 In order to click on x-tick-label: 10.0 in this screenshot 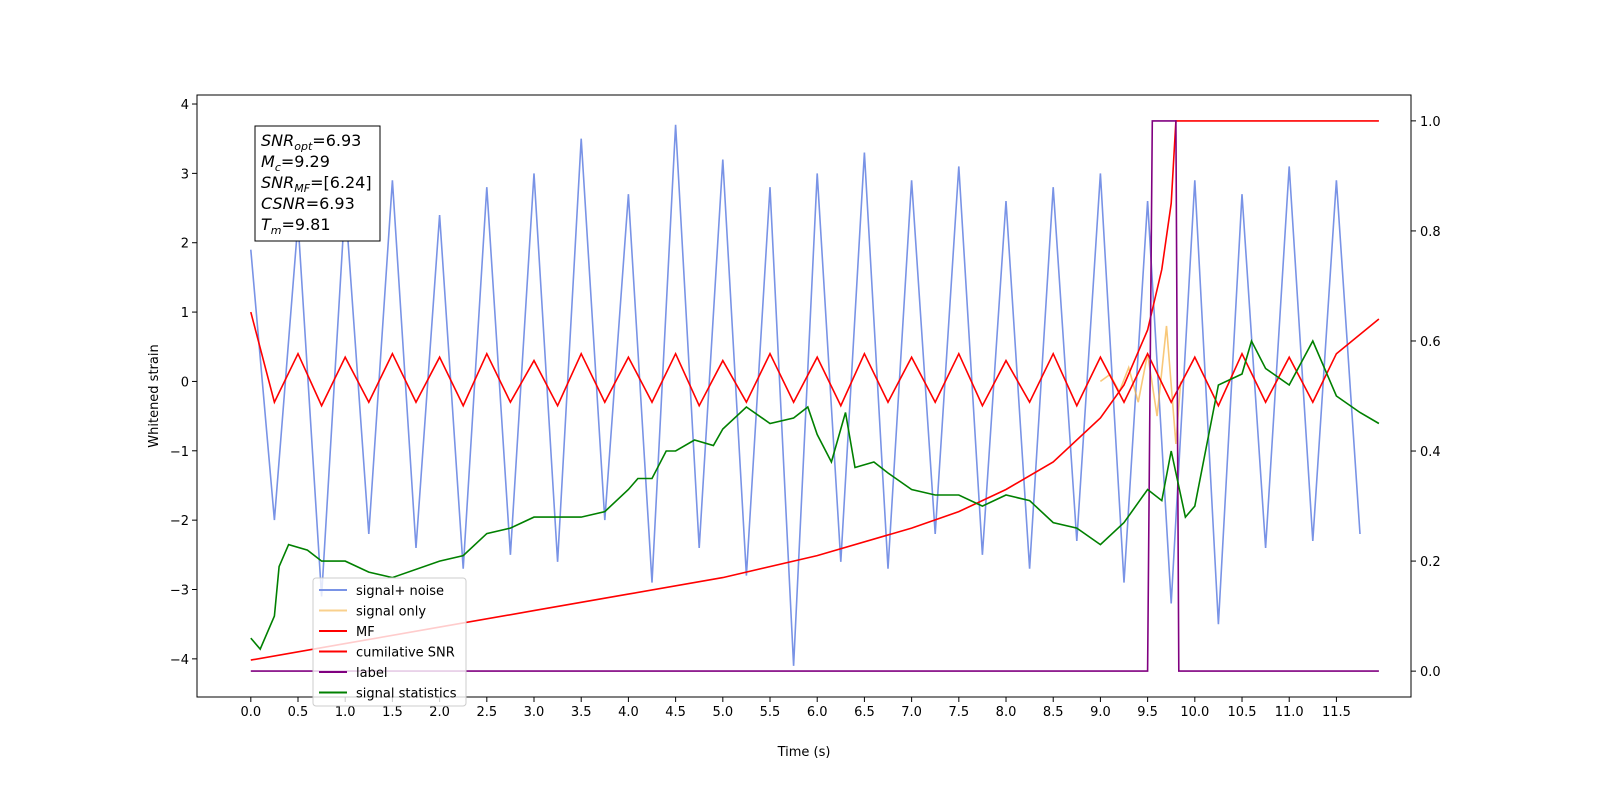, I will do `click(1194, 712)`.